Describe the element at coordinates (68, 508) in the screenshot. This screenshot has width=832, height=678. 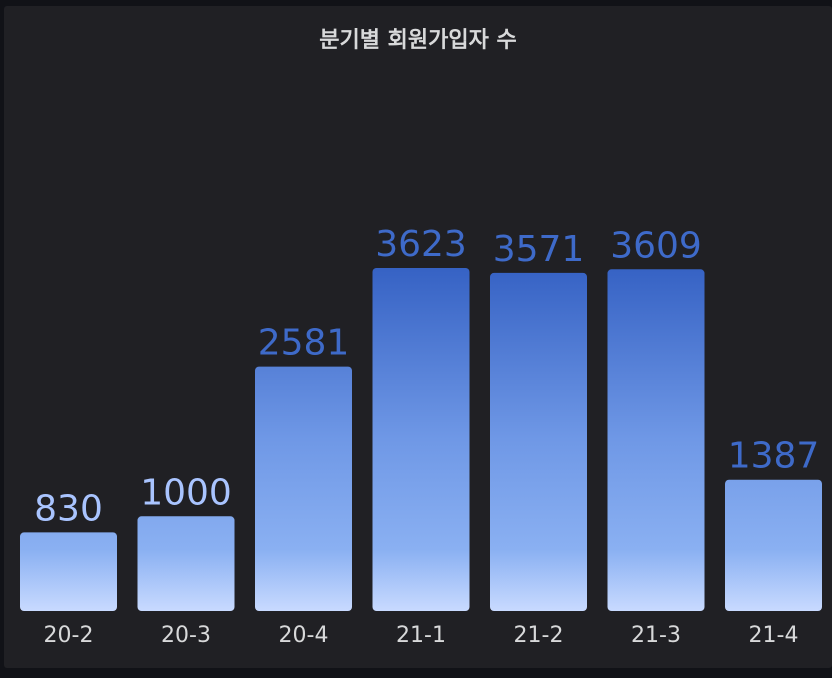
I see `value-label-20-2: 830` at that location.